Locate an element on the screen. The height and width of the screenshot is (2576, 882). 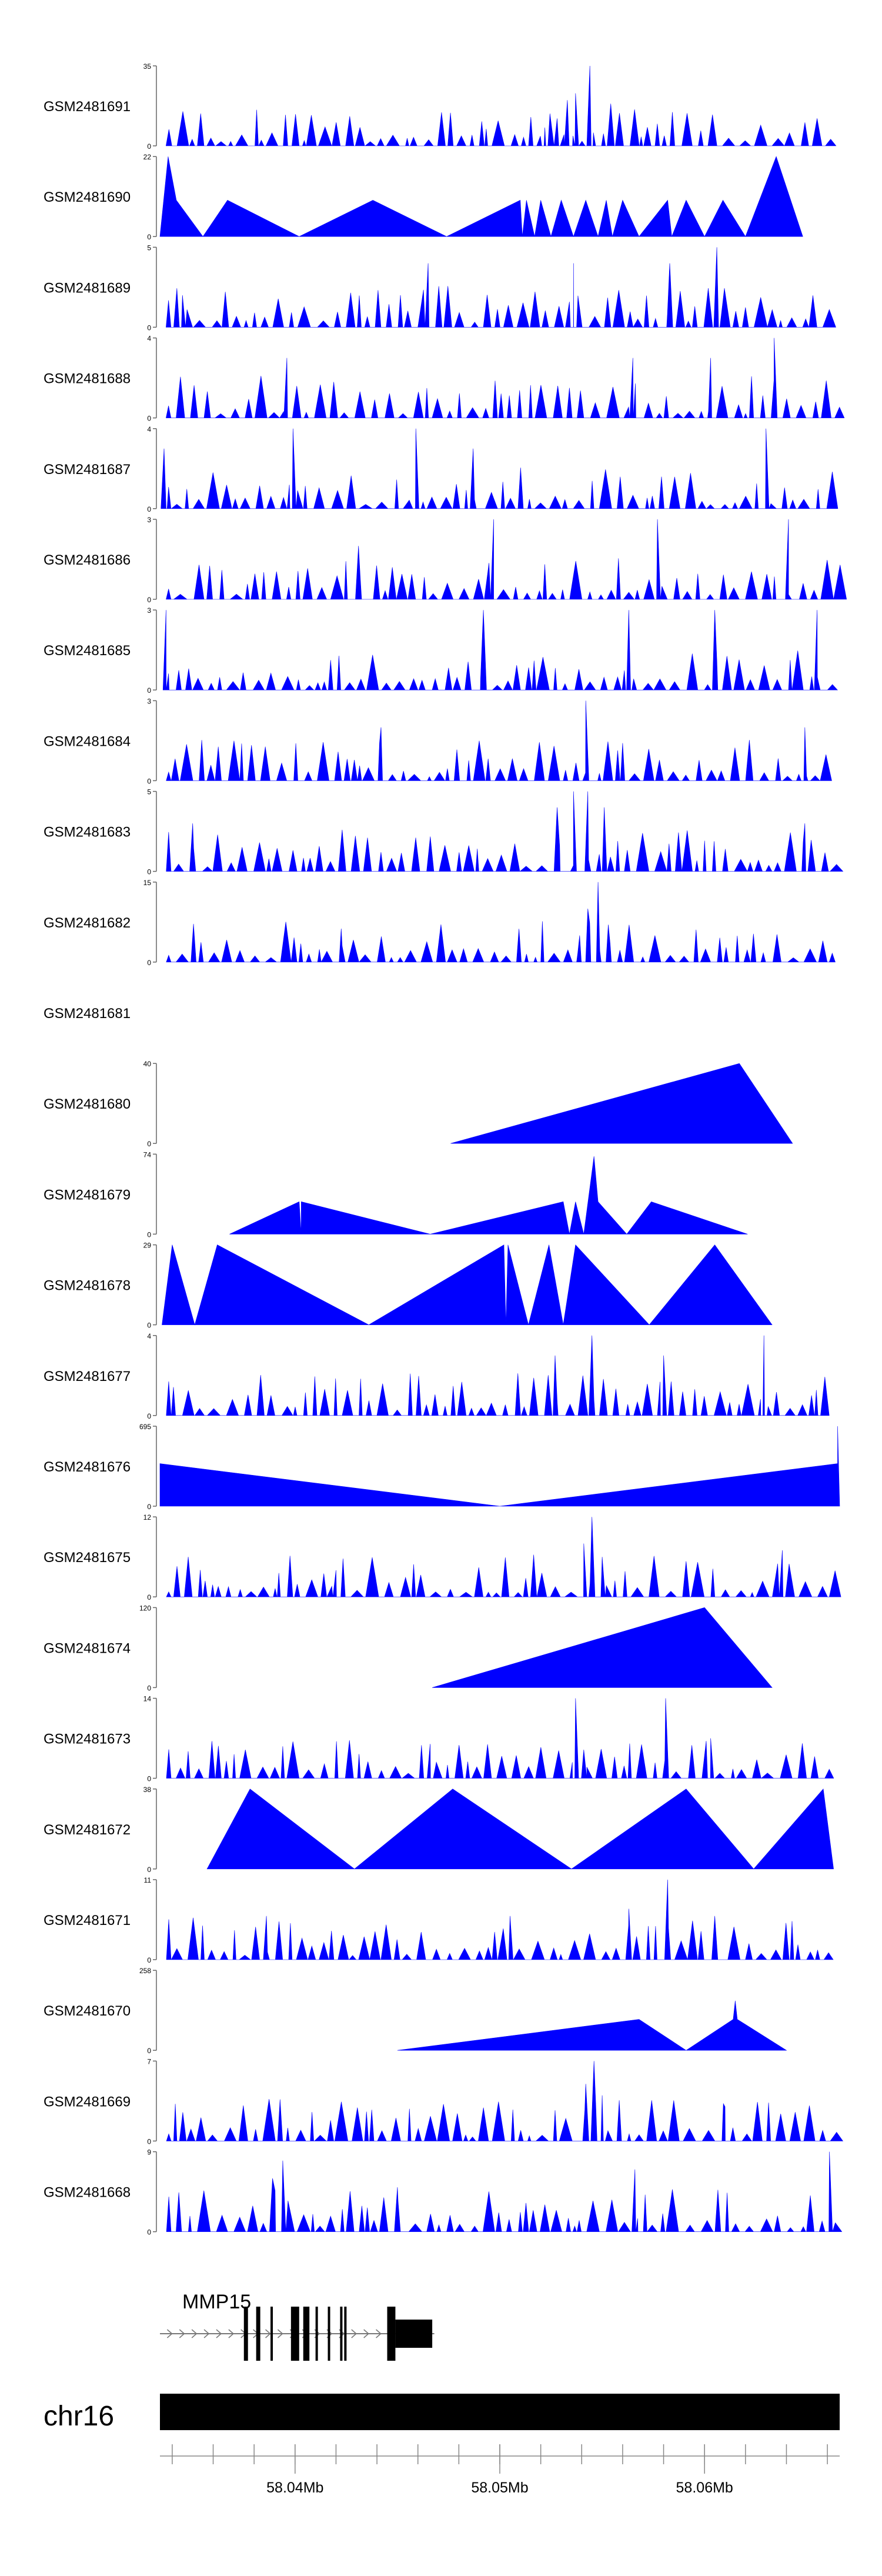
track-GSM2481680: GSM2481680 40 0 is located at coordinates (418, 1104).